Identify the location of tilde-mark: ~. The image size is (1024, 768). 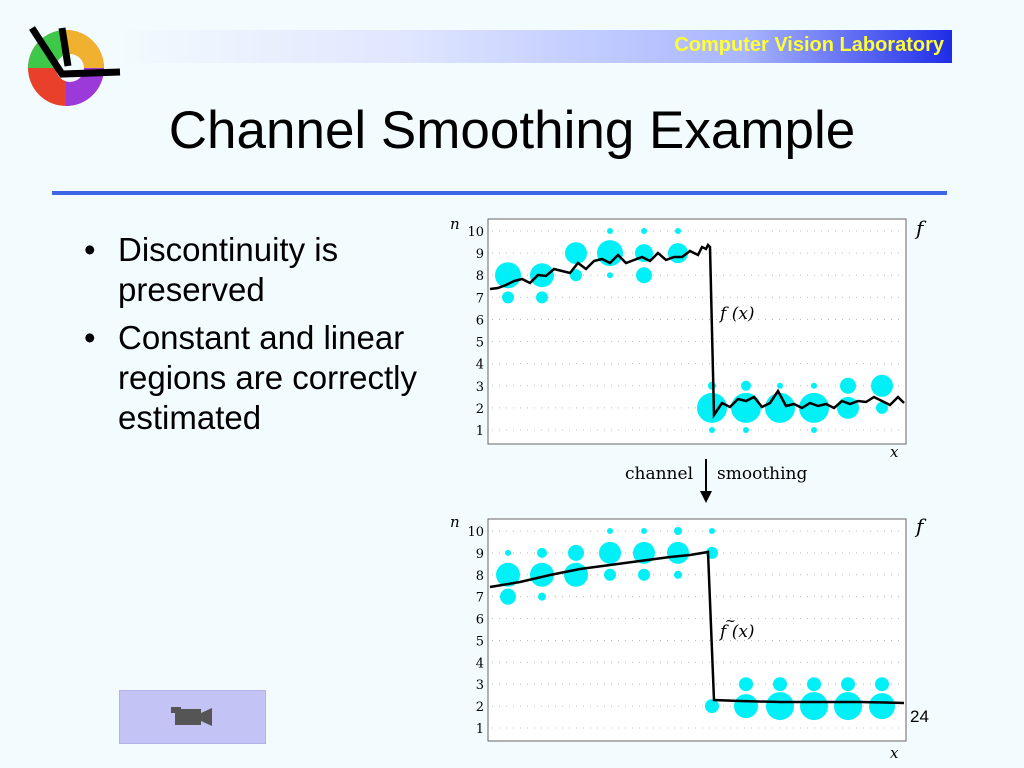
(730, 621).